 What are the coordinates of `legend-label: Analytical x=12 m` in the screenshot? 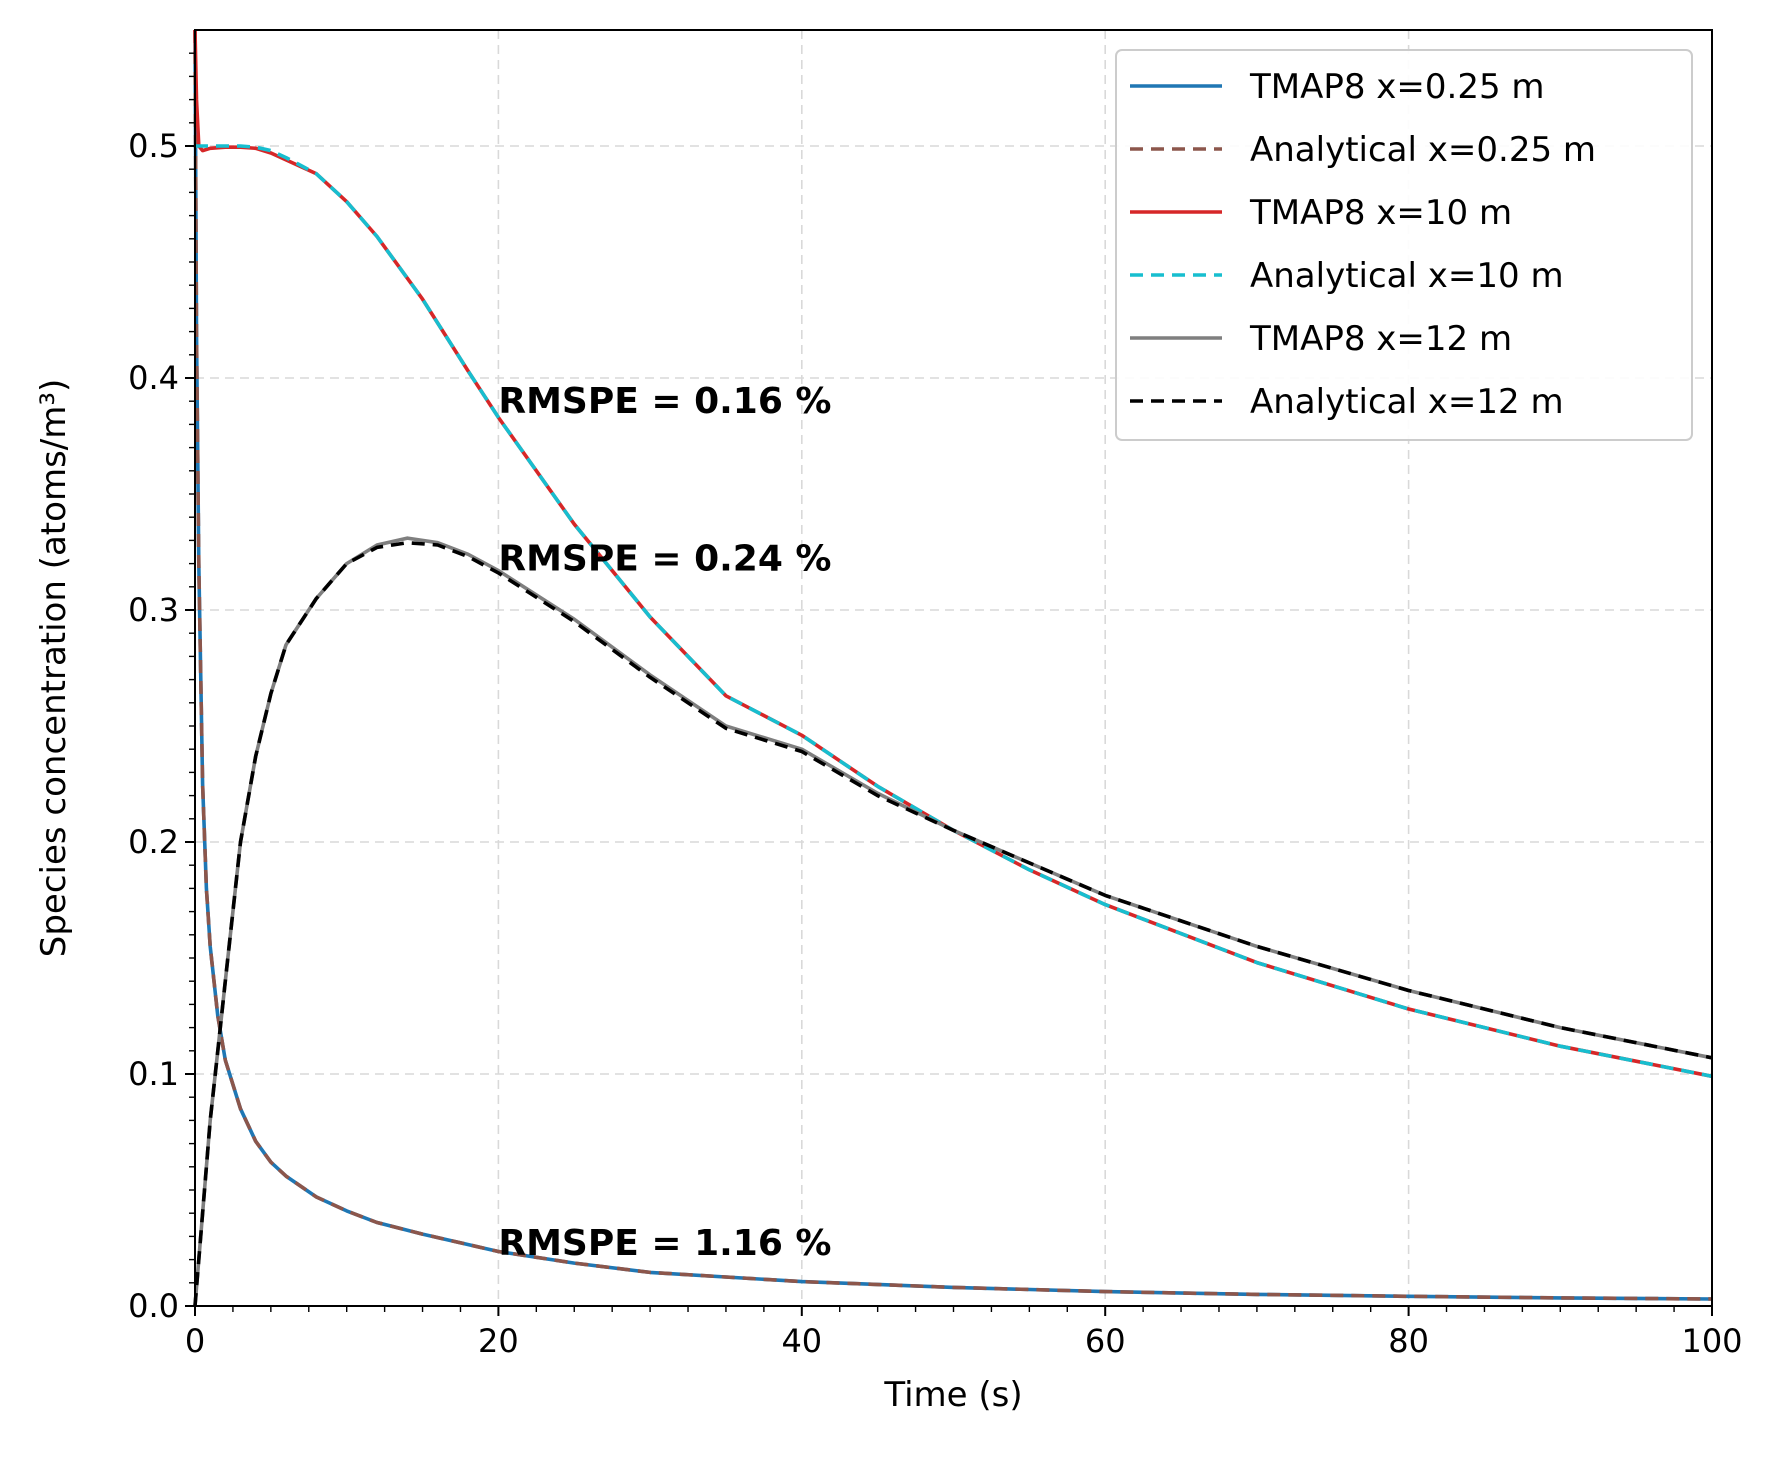 It's located at (1407, 402).